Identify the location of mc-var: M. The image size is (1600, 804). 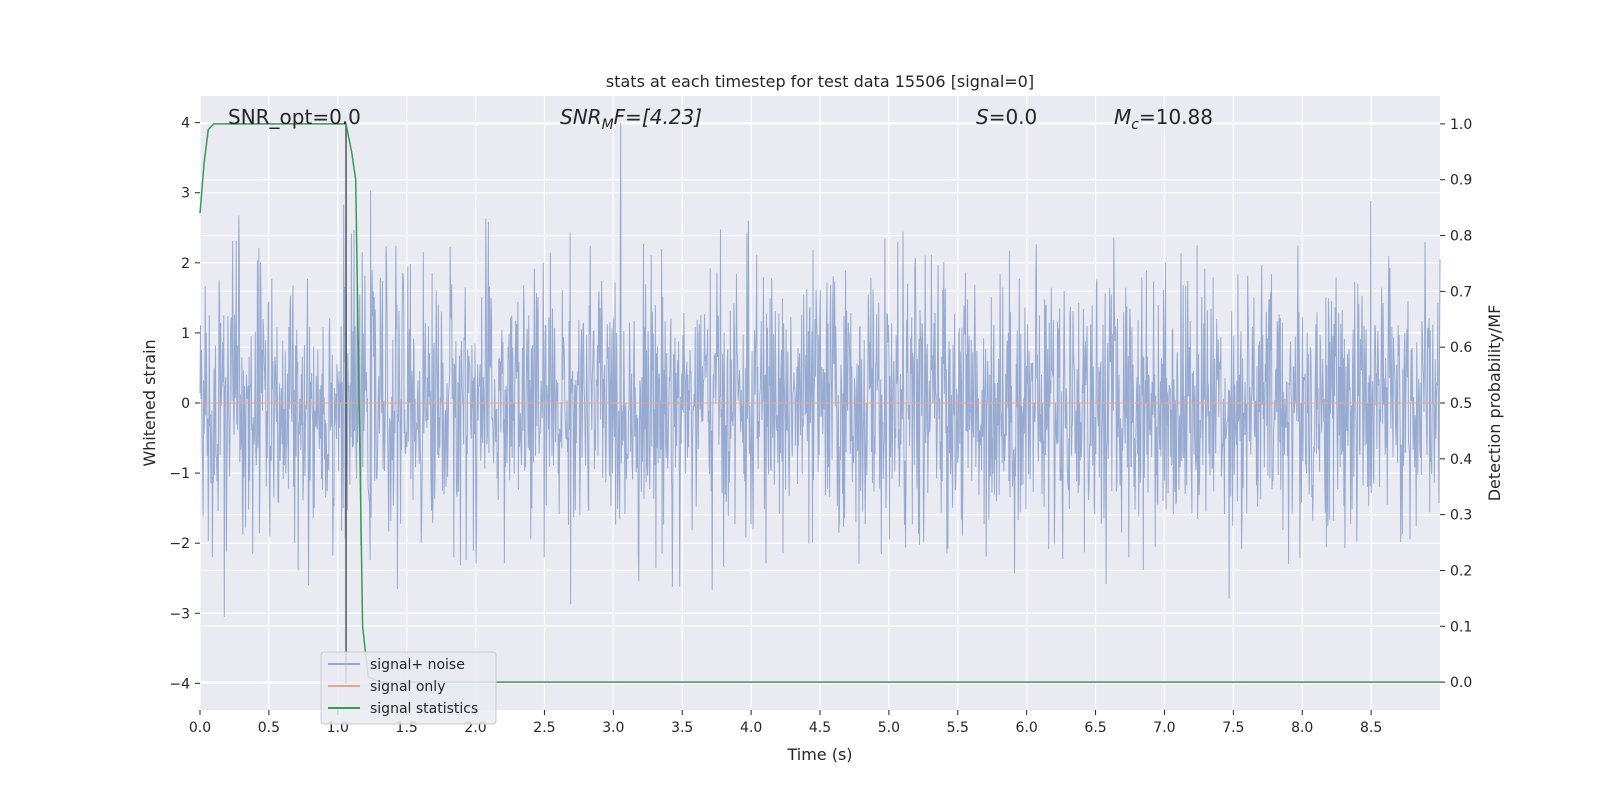
(1122, 117).